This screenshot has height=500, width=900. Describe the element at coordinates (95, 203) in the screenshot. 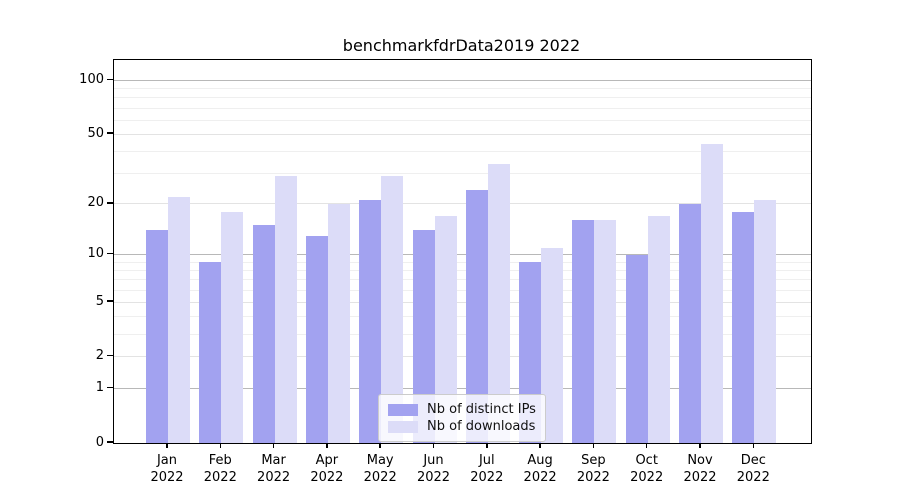

I see `y-tick-label-20: 20` at that location.